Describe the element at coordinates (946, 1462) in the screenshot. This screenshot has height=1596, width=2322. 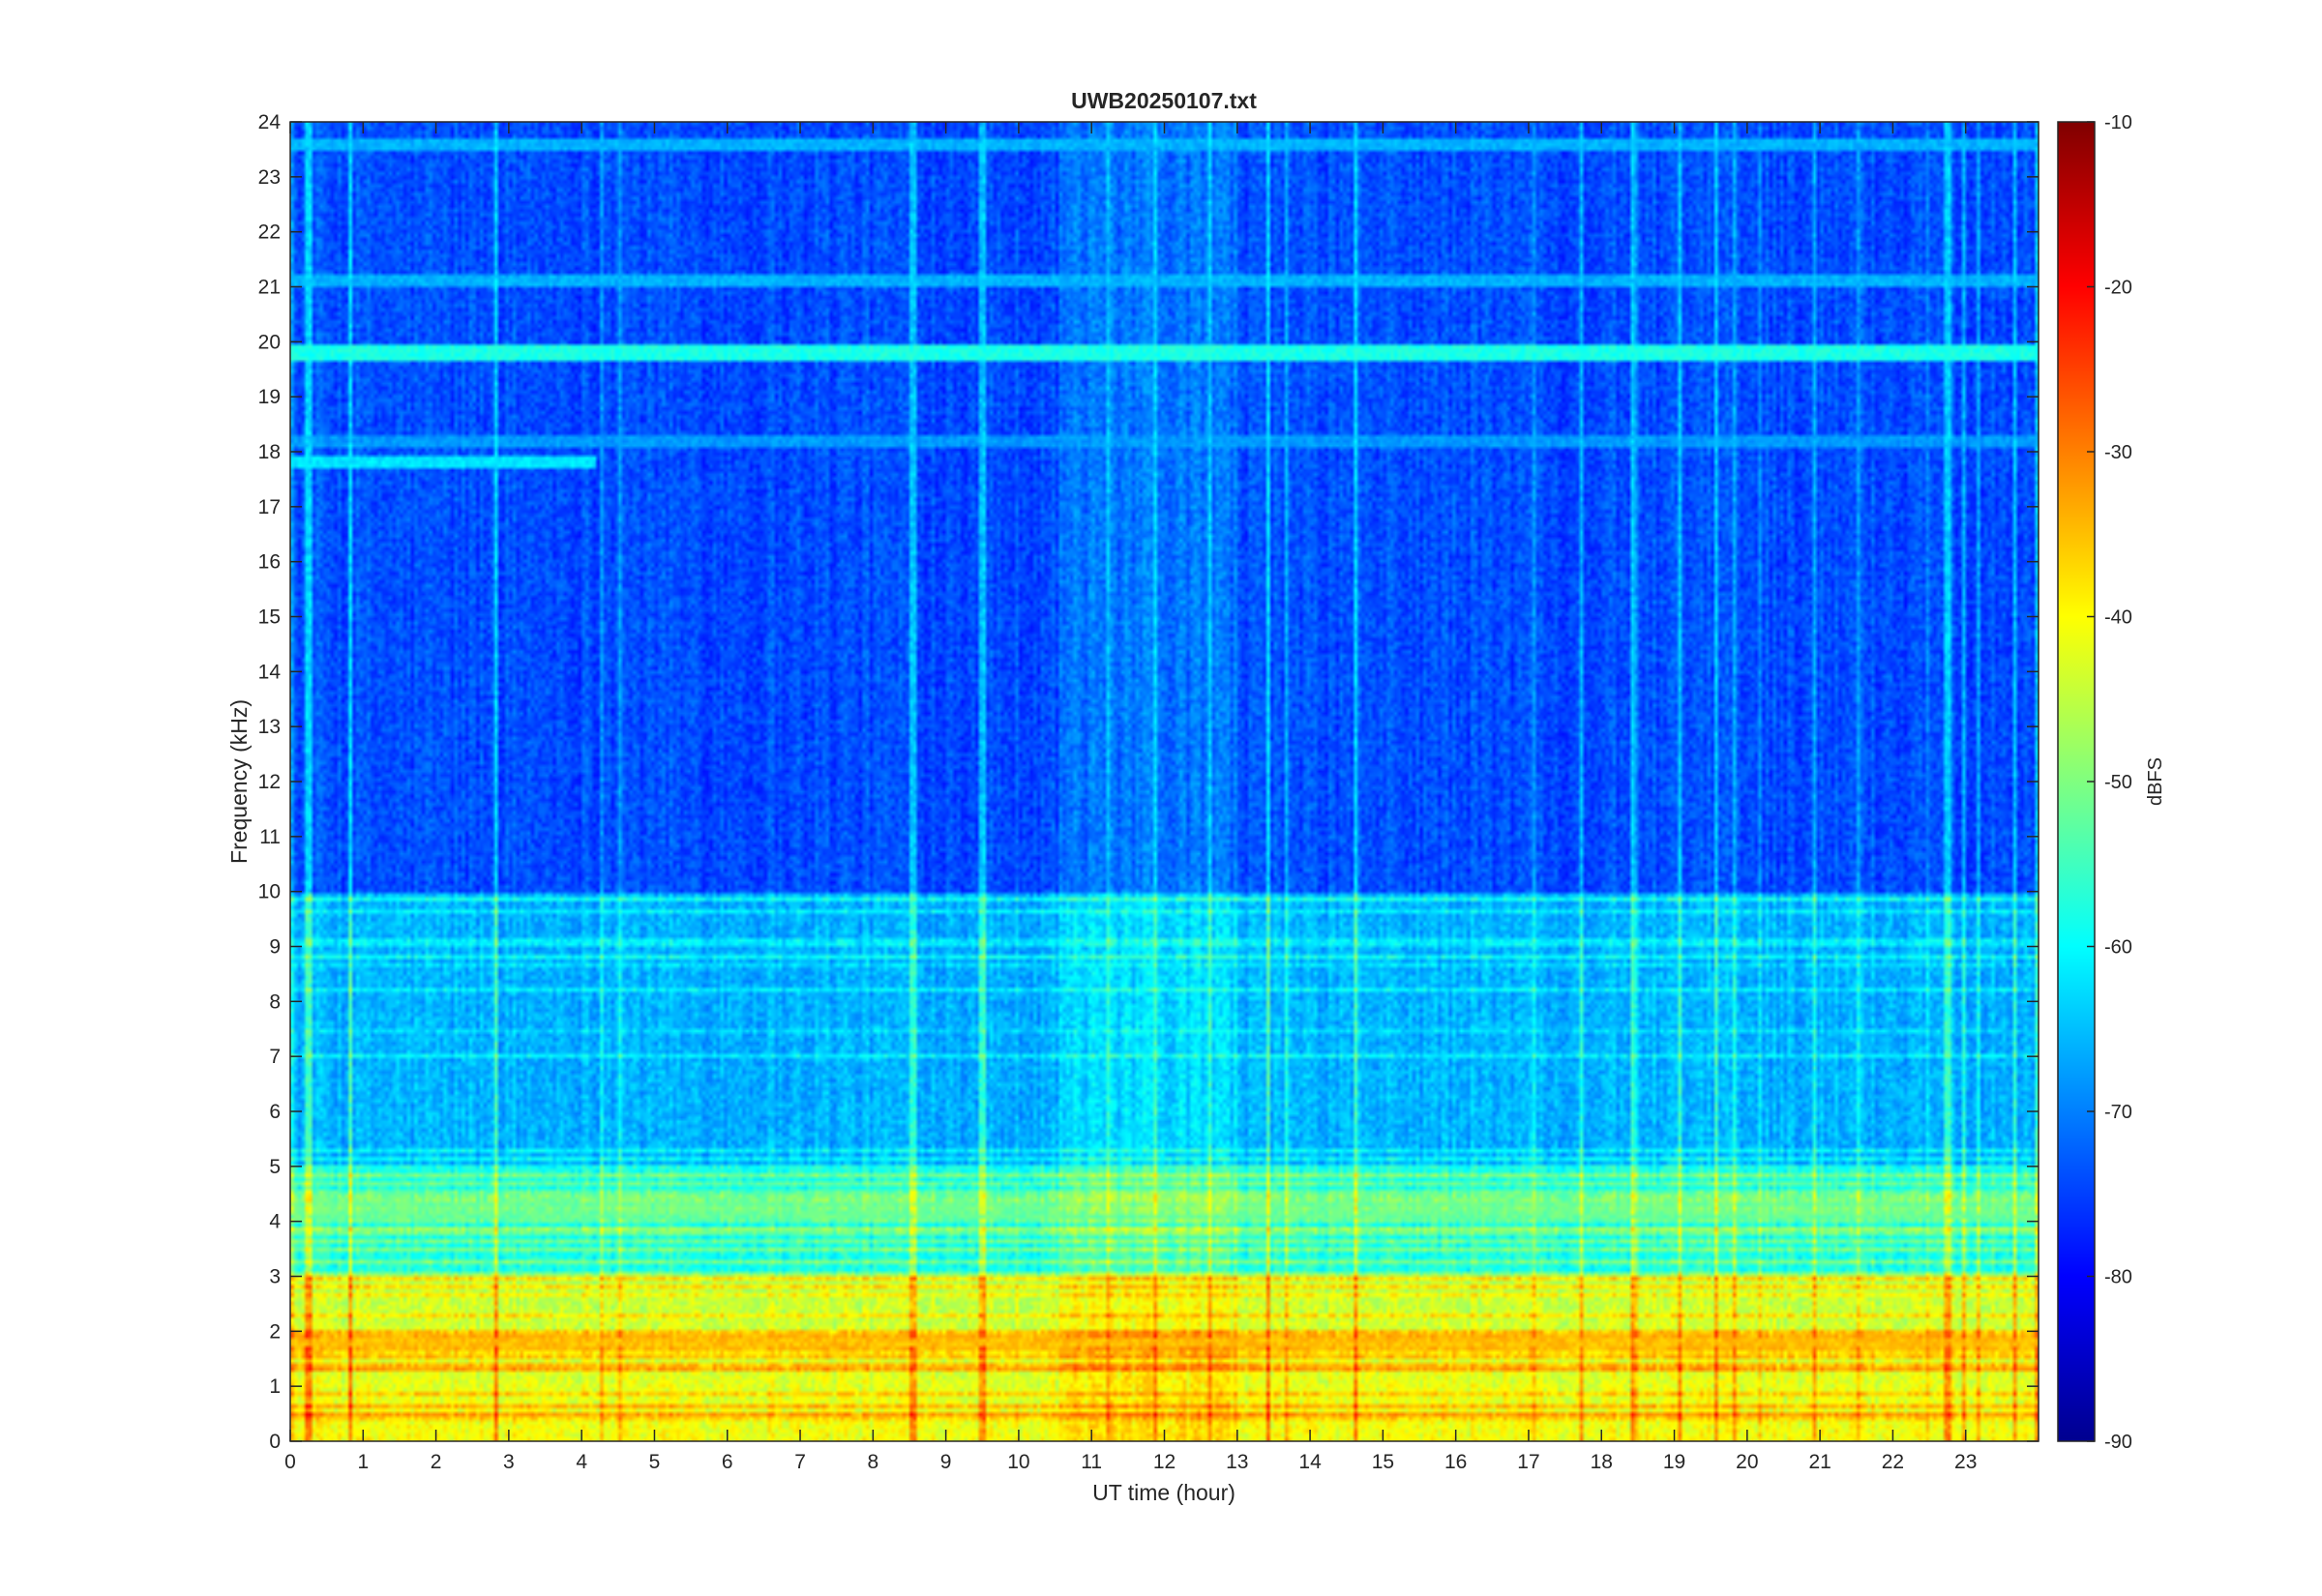
I see `x-tick-label: 9` at that location.